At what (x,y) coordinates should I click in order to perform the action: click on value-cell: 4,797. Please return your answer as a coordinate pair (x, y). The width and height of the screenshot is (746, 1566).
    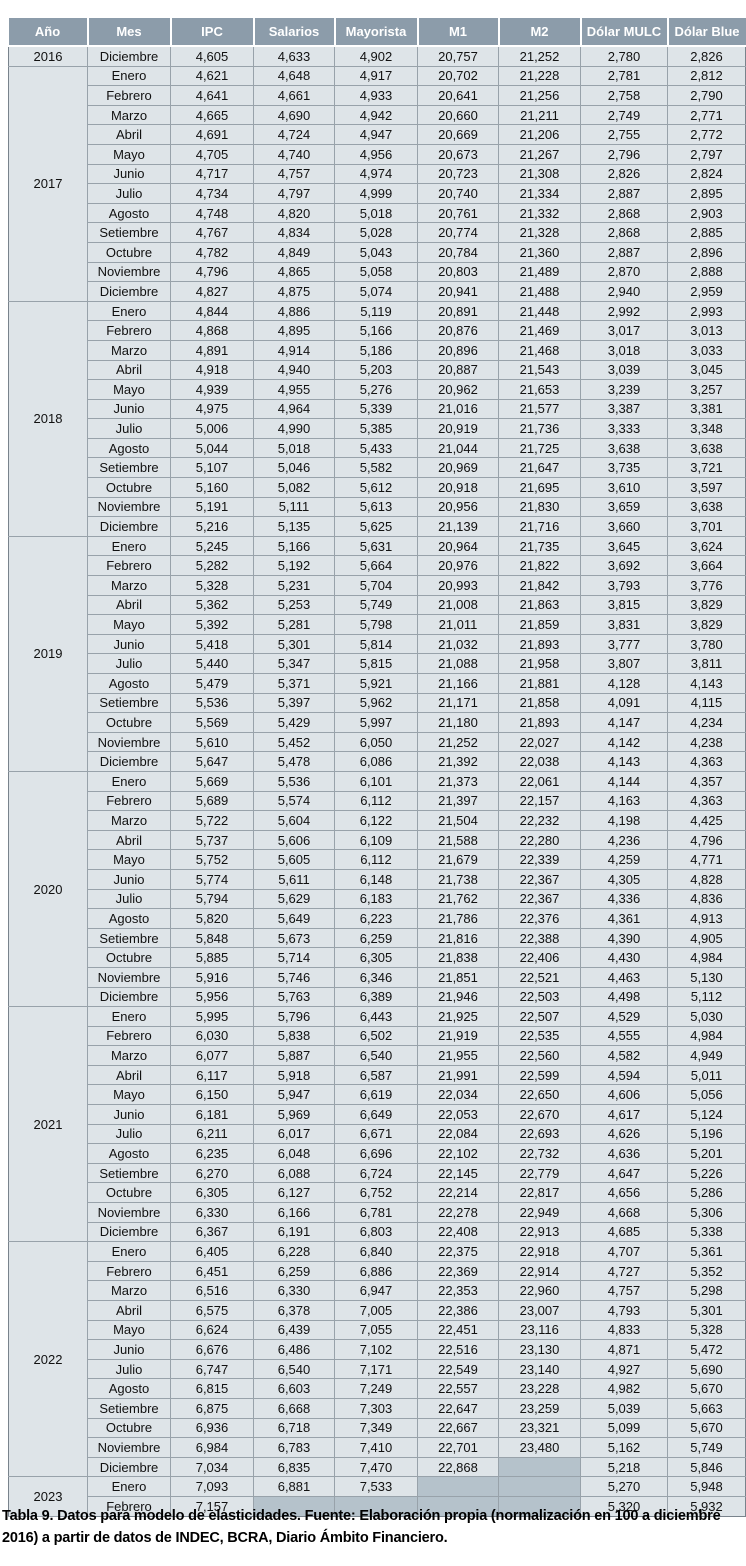
    Looking at the image, I should click on (294, 193).